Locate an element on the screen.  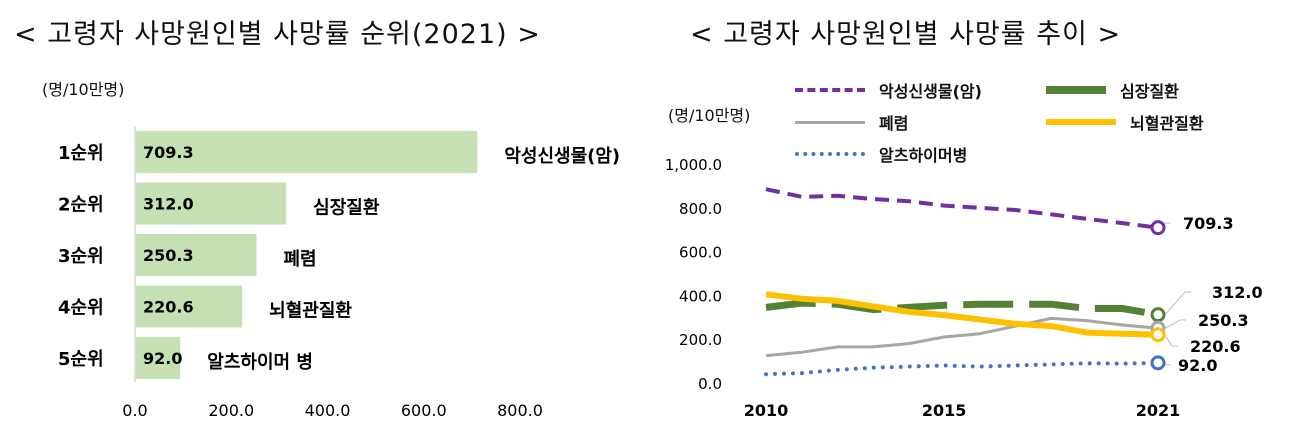
legend-swatch-heart is located at coordinates (1076, 90).